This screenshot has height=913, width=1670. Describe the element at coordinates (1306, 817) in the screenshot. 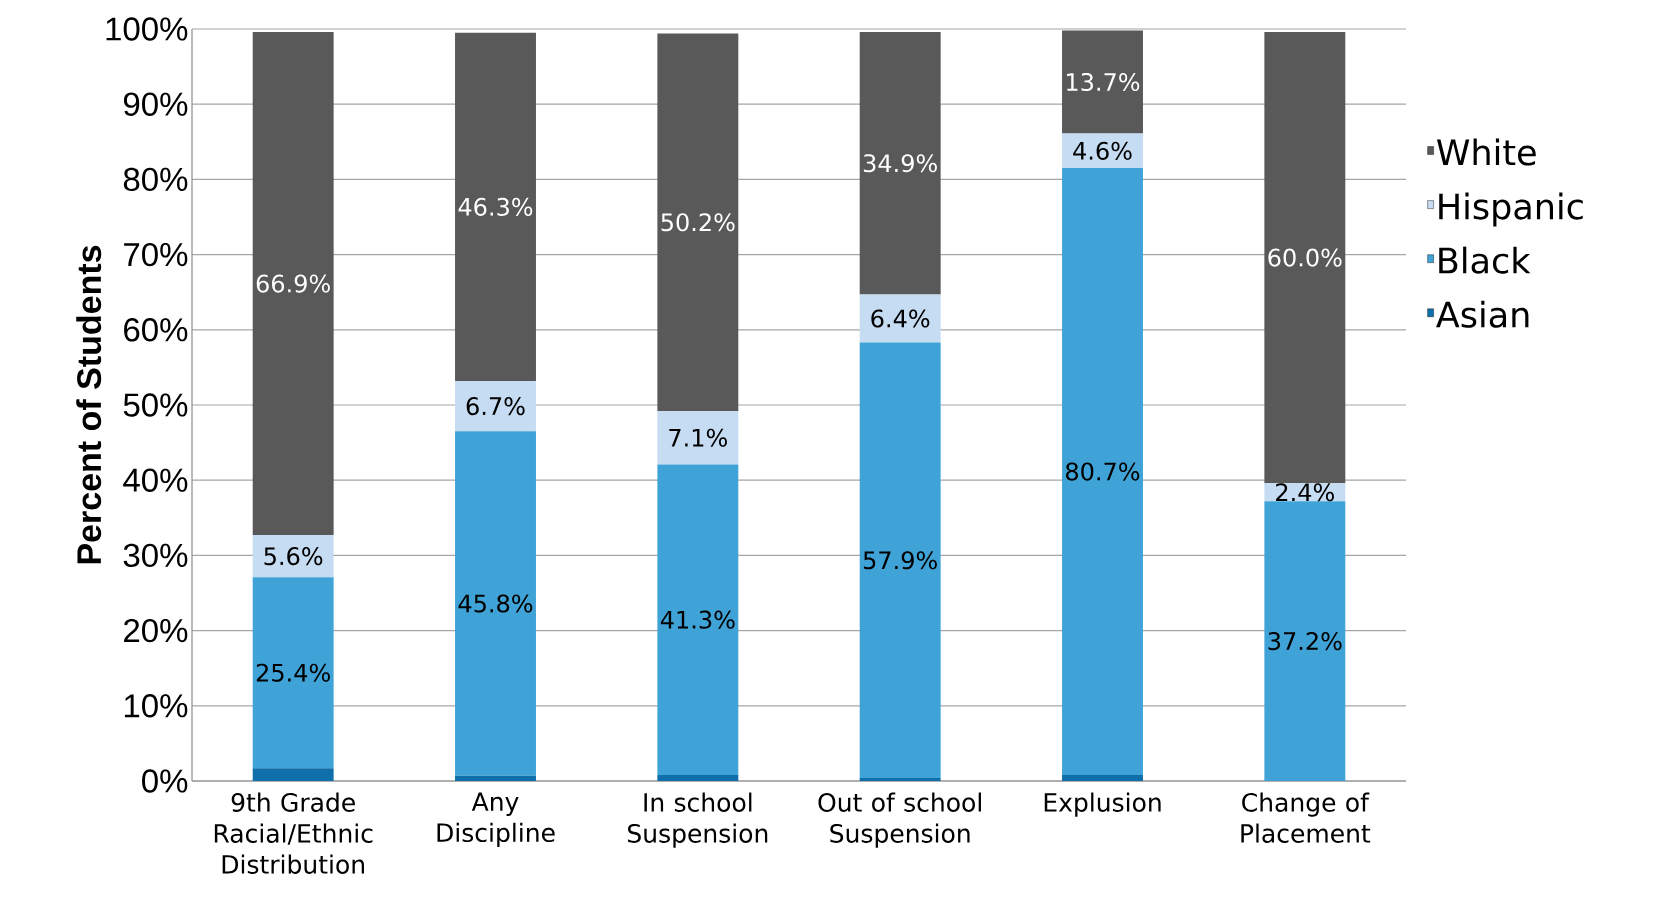

I see `x-tick-label: Change of Placement` at that location.